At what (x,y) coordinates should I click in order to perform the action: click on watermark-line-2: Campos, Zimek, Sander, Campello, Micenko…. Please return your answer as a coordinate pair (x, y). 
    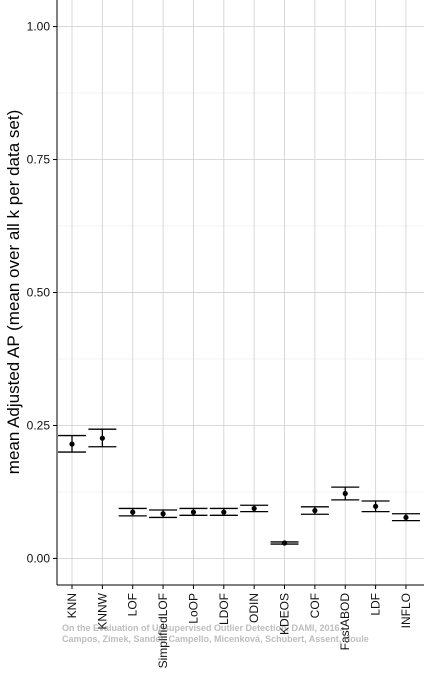
    Looking at the image, I should click on (215, 639).